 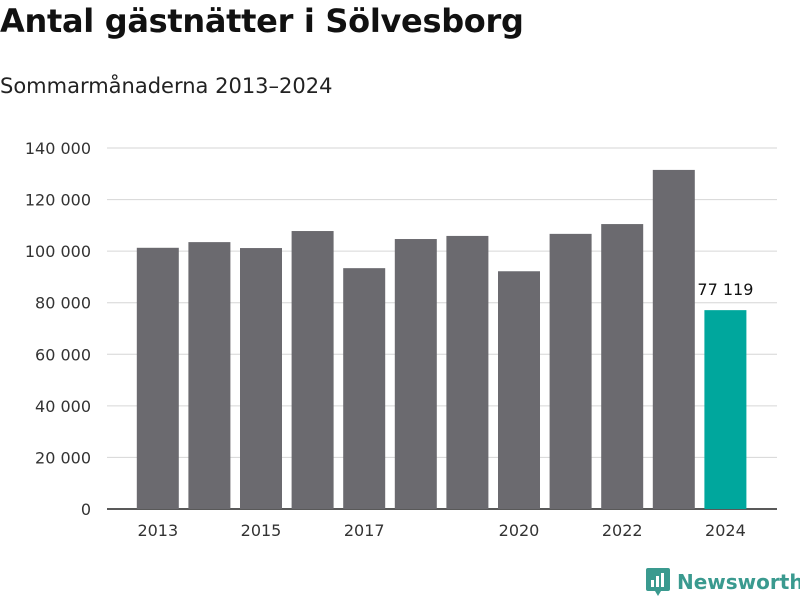 What do you see at coordinates (622, 366) in the screenshot?
I see `bar-2022` at bounding box center [622, 366].